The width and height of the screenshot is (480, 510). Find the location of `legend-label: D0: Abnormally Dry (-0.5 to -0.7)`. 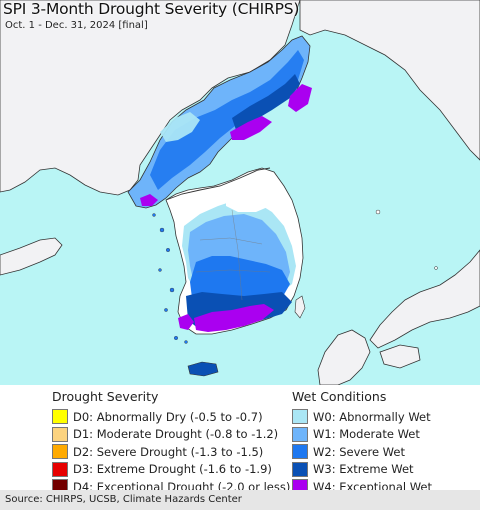

legend-label: D0: Abnormally Dry (-0.5 to -0.7) is located at coordinates (168, 416).